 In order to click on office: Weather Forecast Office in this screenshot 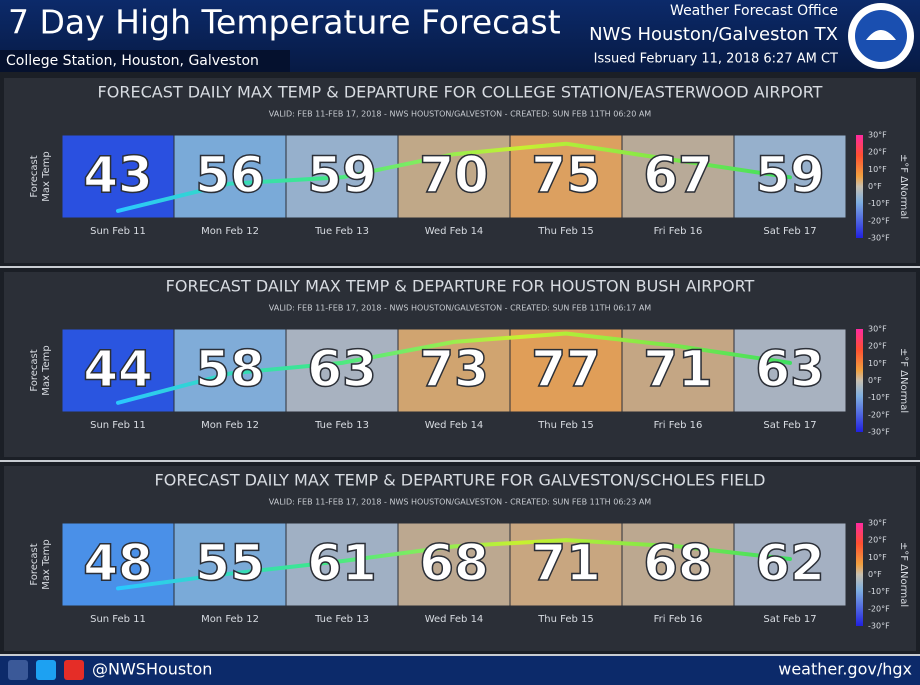, I will do `click(754, 11)`.